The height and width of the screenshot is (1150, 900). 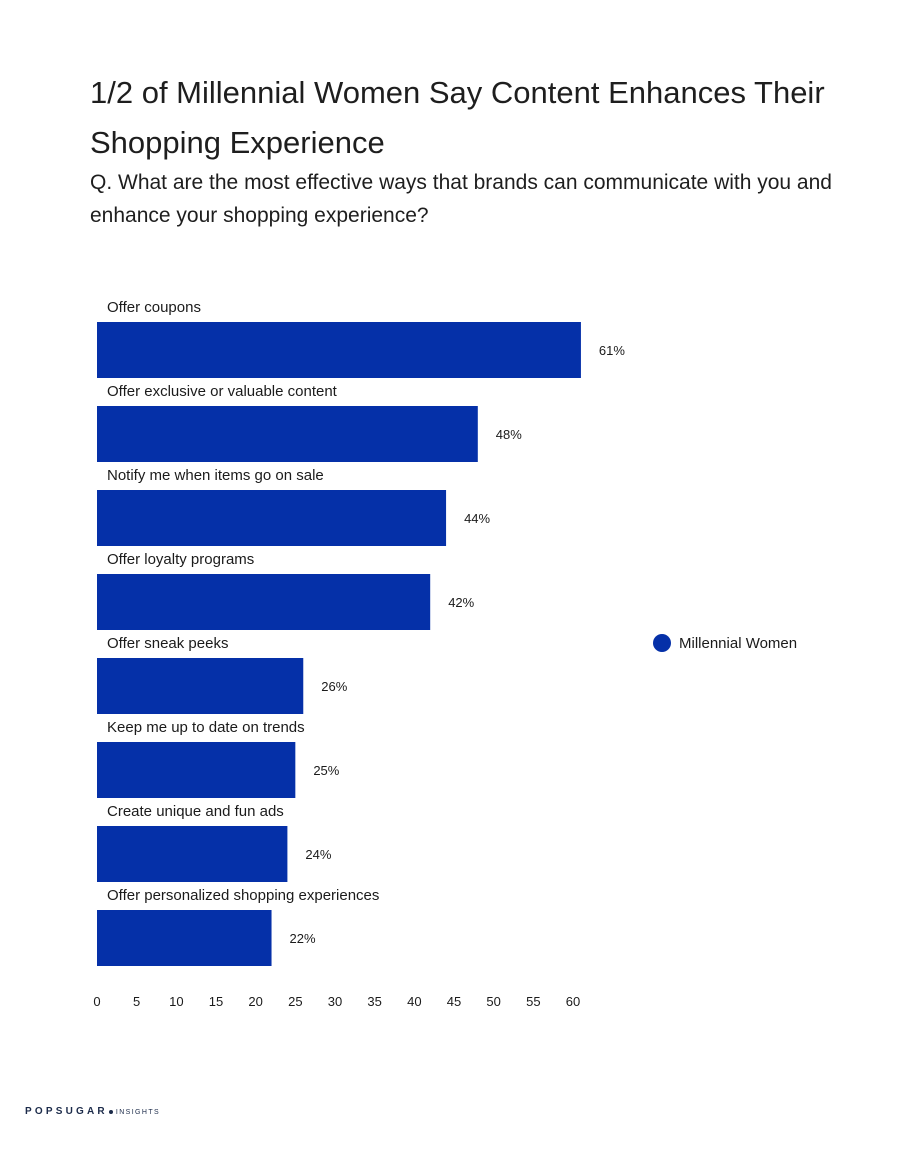 I want to click on data-label: 24%, so click(x=318, y=854).